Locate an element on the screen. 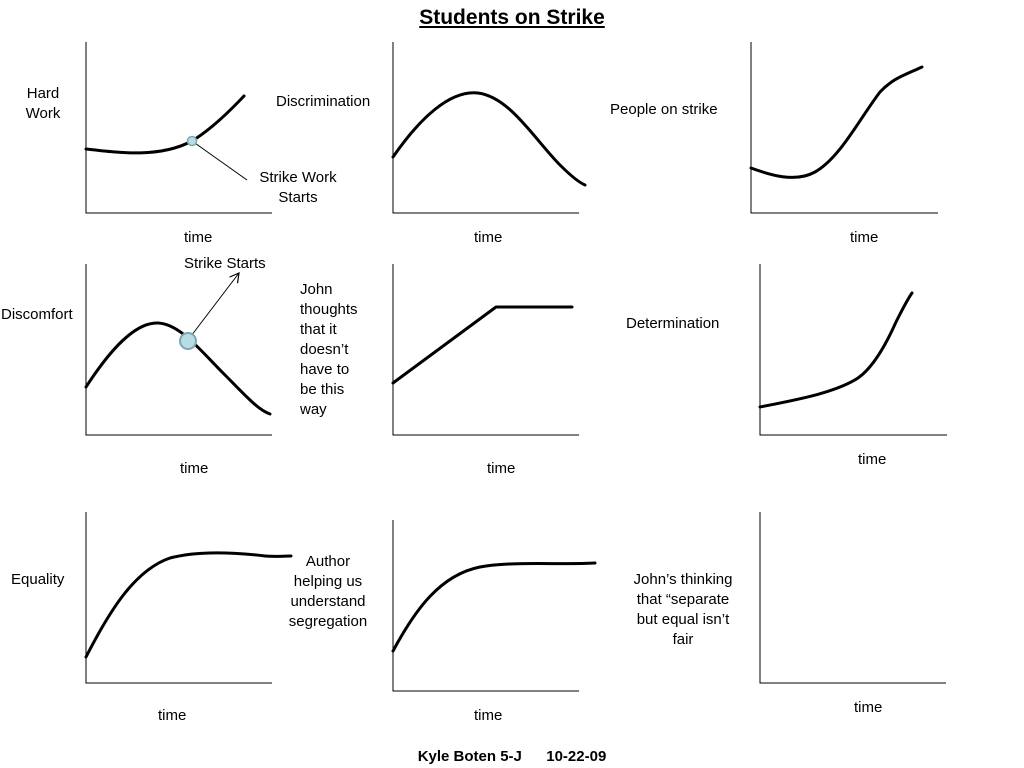 This screenshot has width=1024, height=768. panel-6-xlabel: time is located at coordinates (872, 459).